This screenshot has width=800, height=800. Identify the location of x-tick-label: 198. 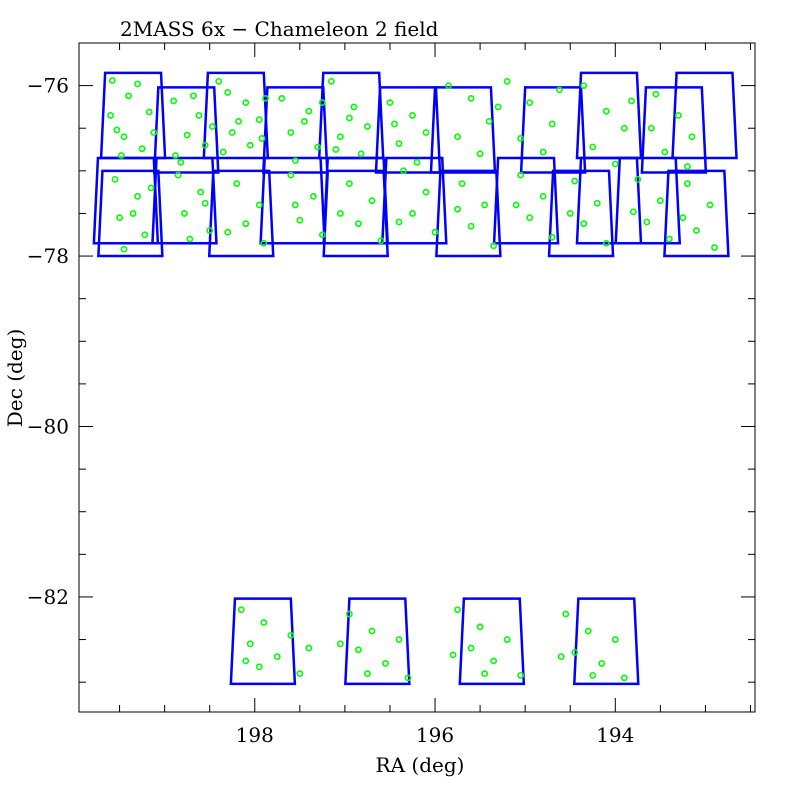
(255, 735).